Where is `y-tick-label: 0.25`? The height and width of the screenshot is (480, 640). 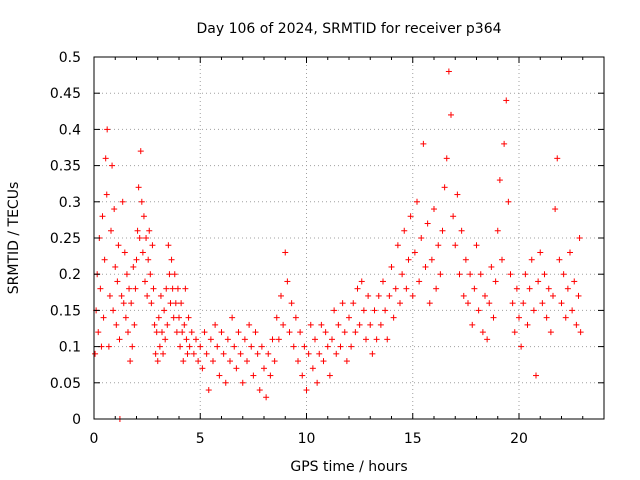 y-tick-label: 0.25 is located at coordinates (65, 239).